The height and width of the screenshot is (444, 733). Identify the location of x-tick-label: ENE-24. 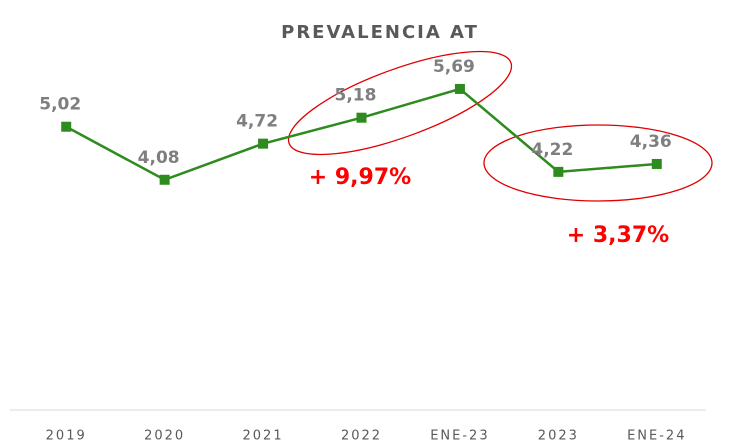
(656, 436).